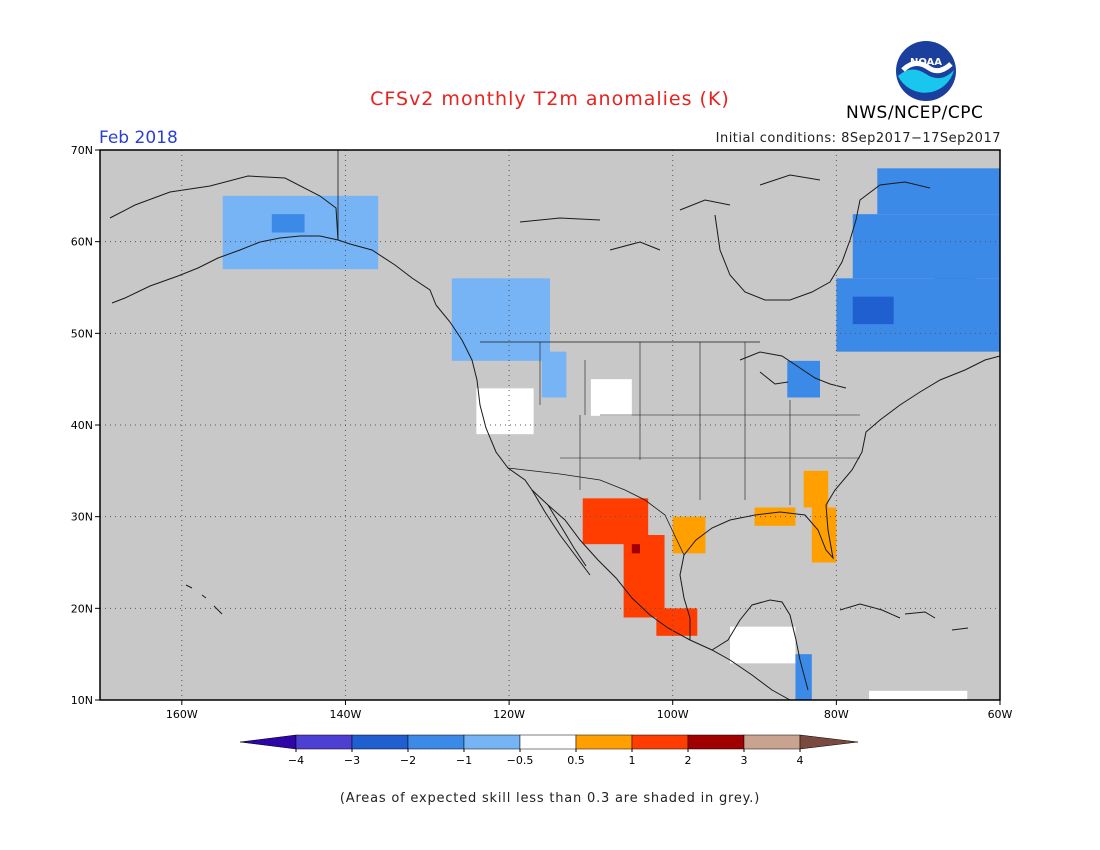 This screenshot has height=850, width=1100. What do you see at coordinates (296, 760) in the screenshot?
I see `colorbar-label: −4` at bounding box center [296, 760].